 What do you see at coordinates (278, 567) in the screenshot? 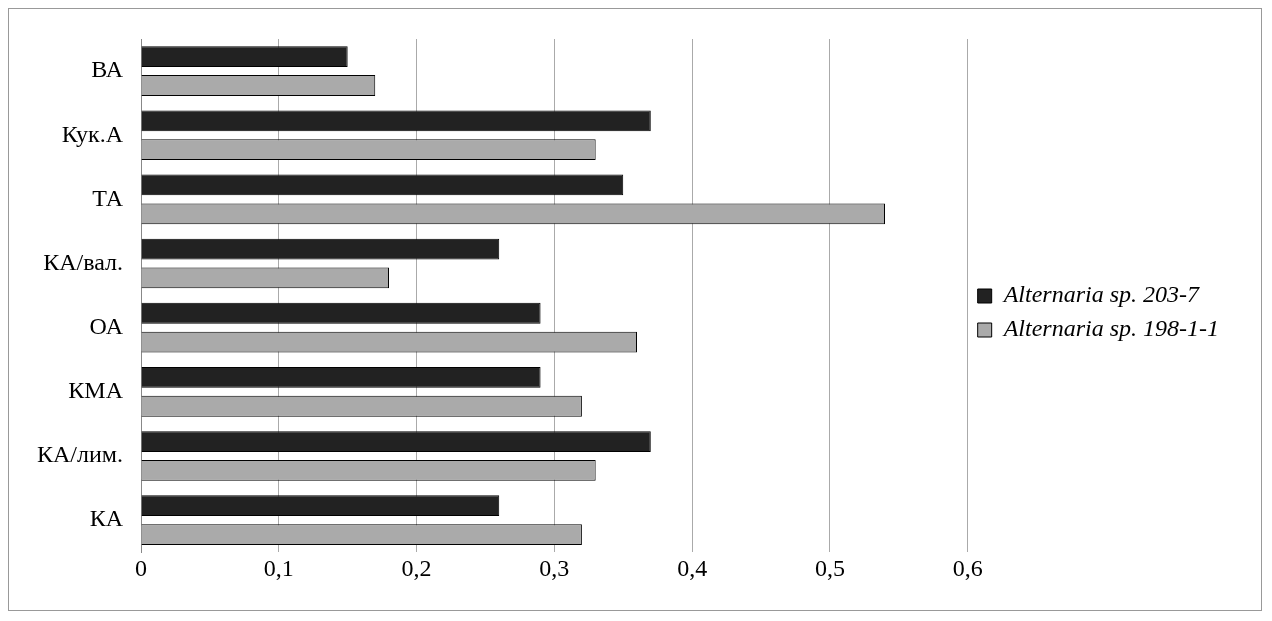
I see `x-tick-label: 0,1` at bounding box center [278, 567].